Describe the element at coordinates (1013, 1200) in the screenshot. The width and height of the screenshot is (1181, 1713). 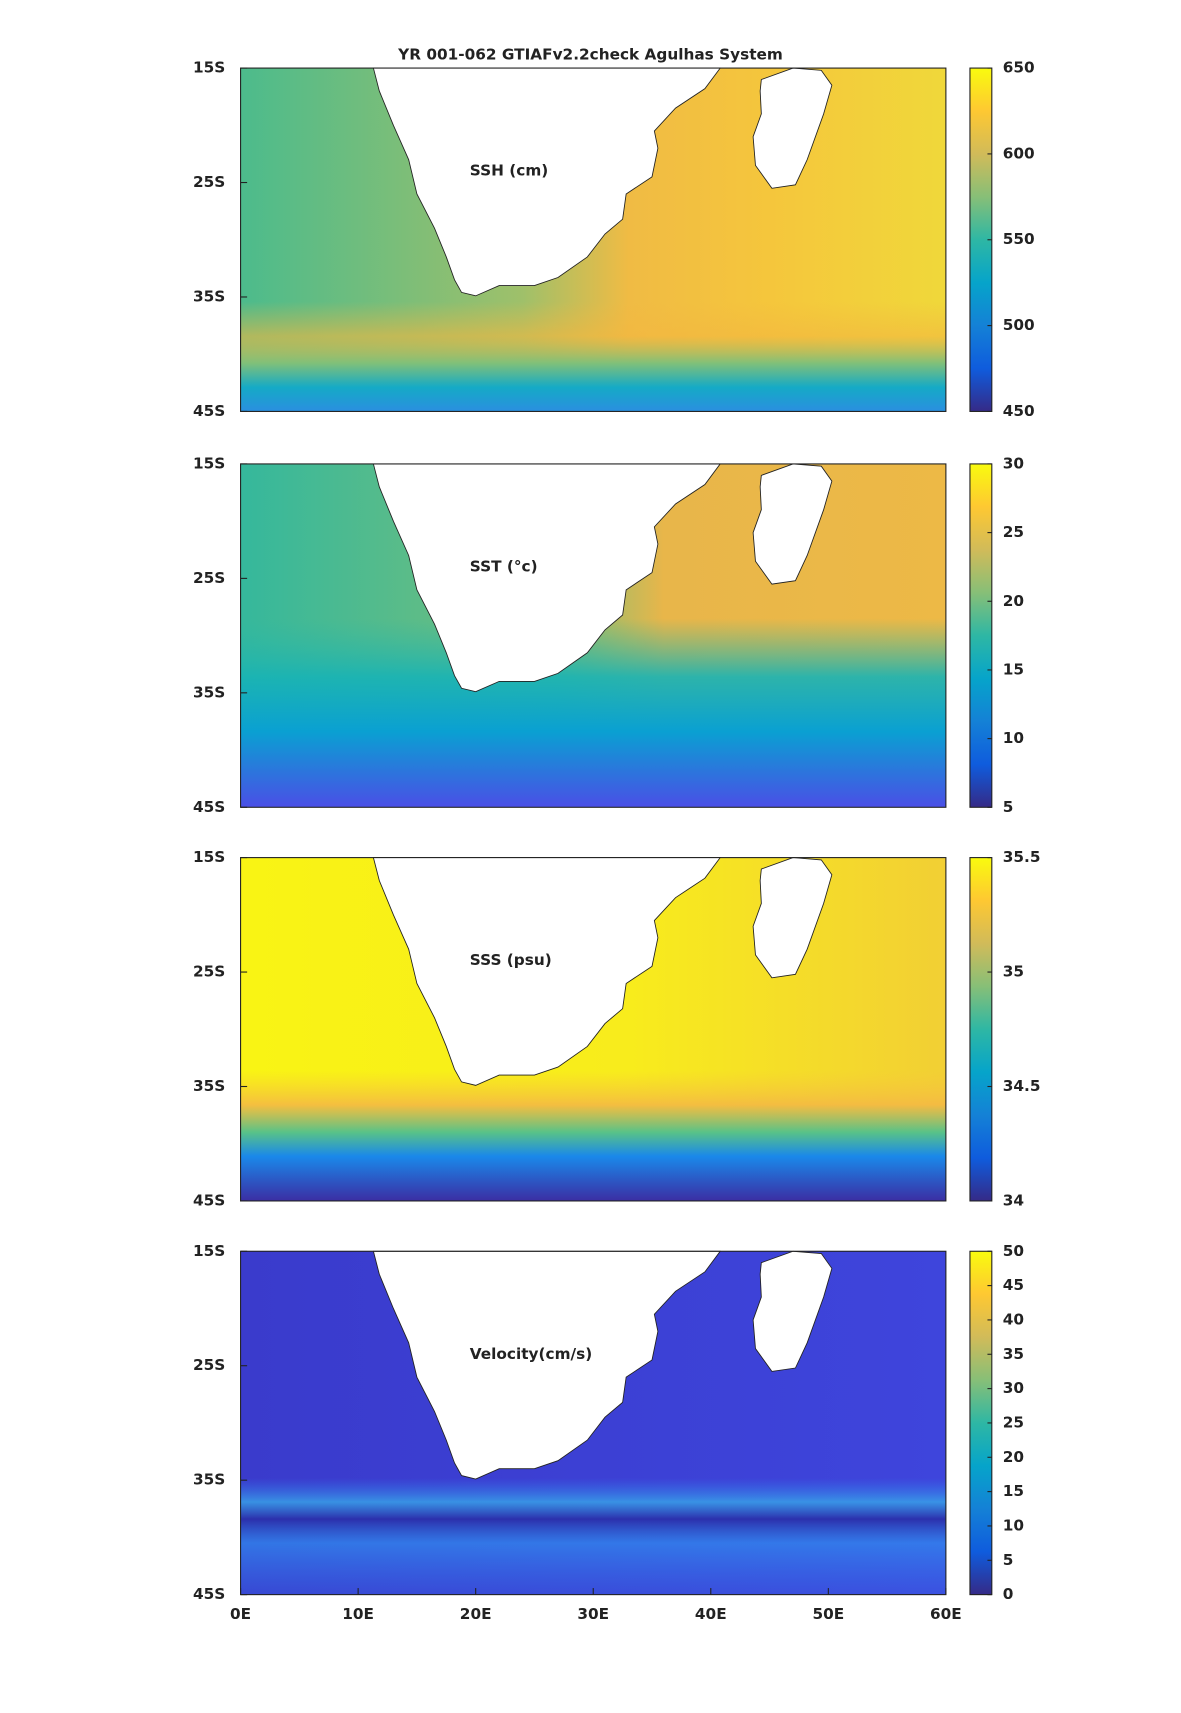
I see `colorbar-tick-label: 34` at that location.